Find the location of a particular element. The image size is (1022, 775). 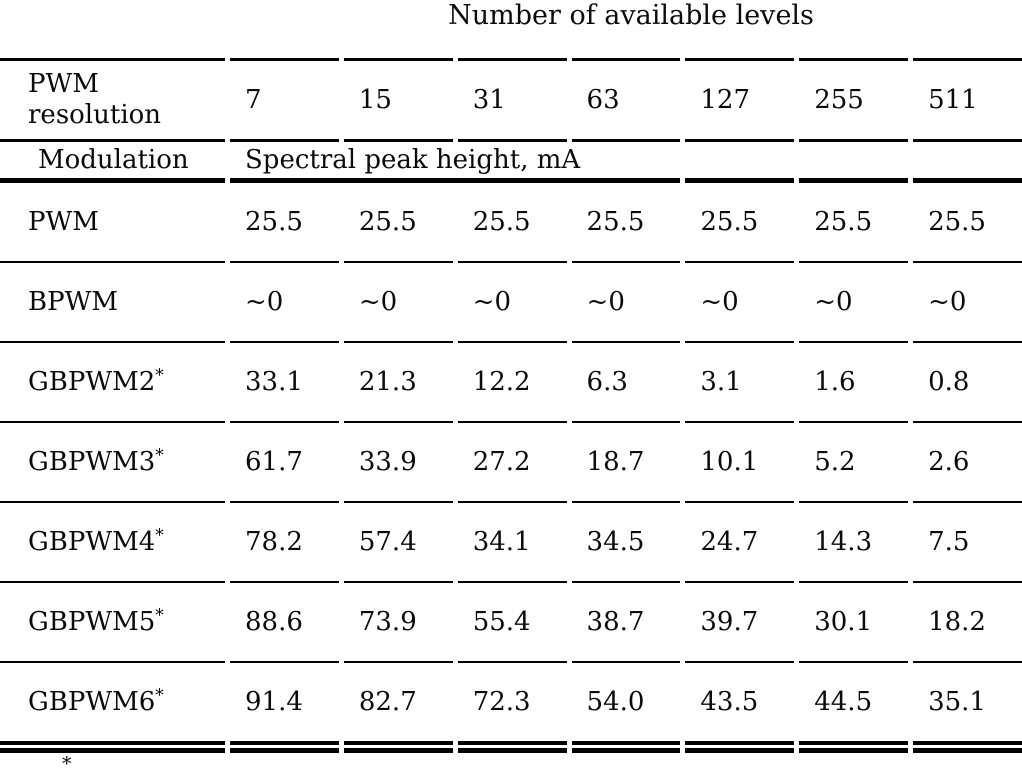

cell-value: 72.3 is located at coordinates (512, 704).